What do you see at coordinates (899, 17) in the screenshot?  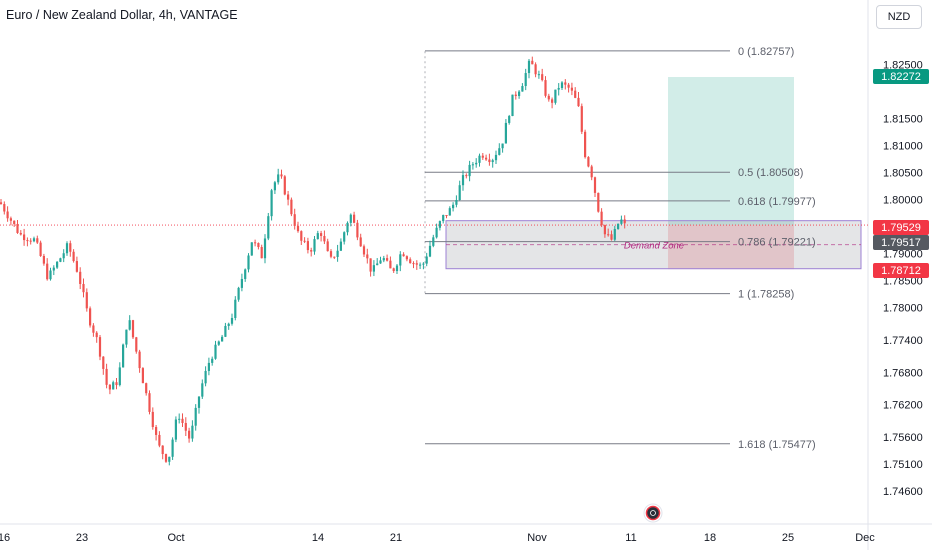 I see `currency-button: NZD` at bounding box center [899, 17].